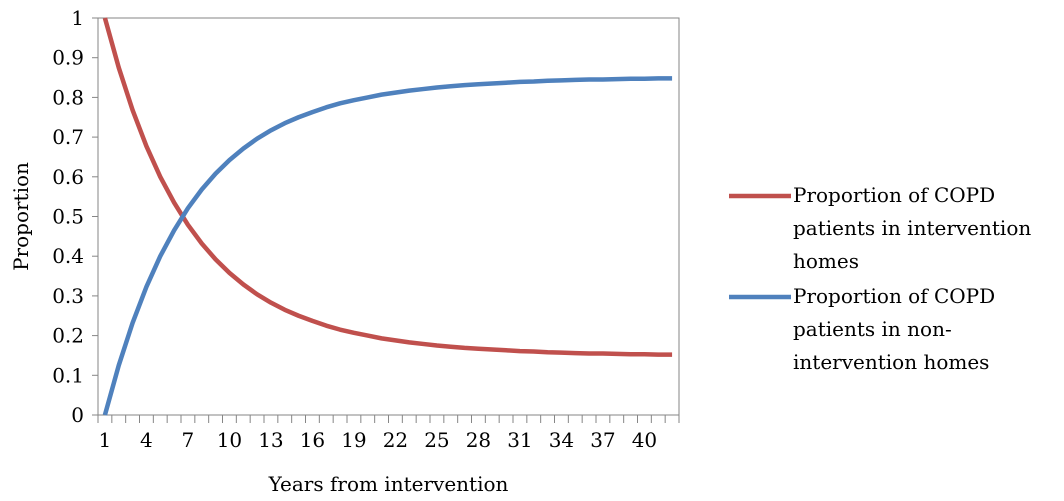 This screenshot has height=501, width=1064. I want to click on x-tick-label: 10, so click(229, 440).